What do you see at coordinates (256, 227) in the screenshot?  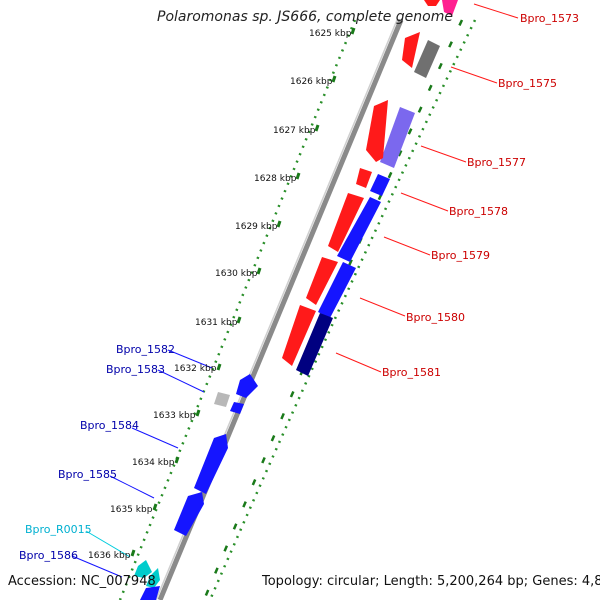 I see `tick-label: 1629 kbp` at bounding box center [256, 227].